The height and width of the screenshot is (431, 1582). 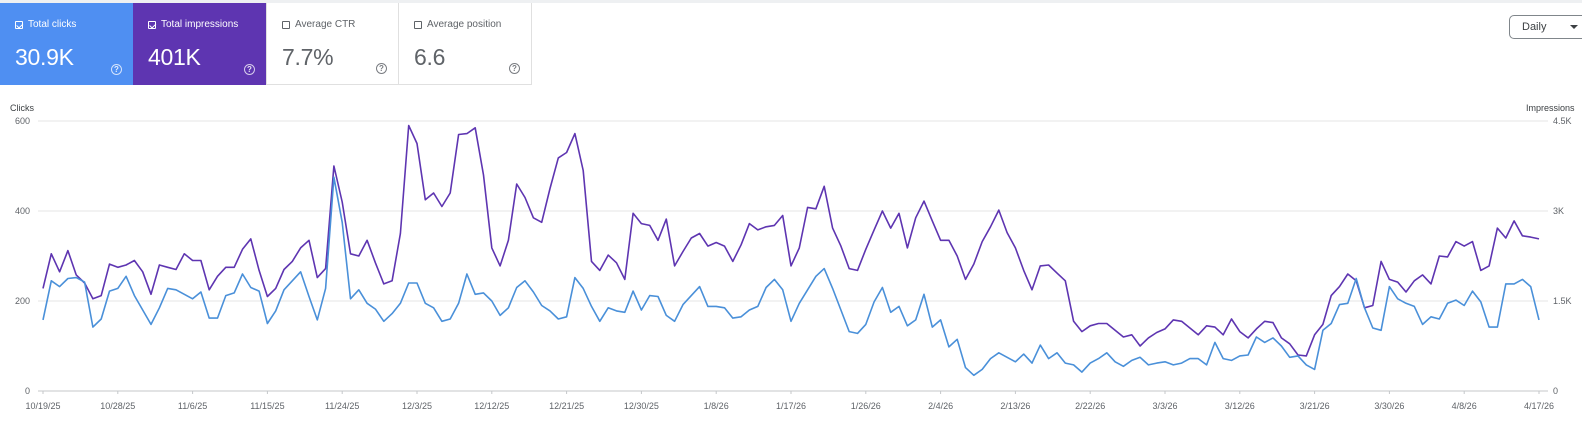 What do you see at coordinates (1240, 406) in the screenshot?
I see `x-tick-label: 3/12/26` at bounding box center [1240, 406].